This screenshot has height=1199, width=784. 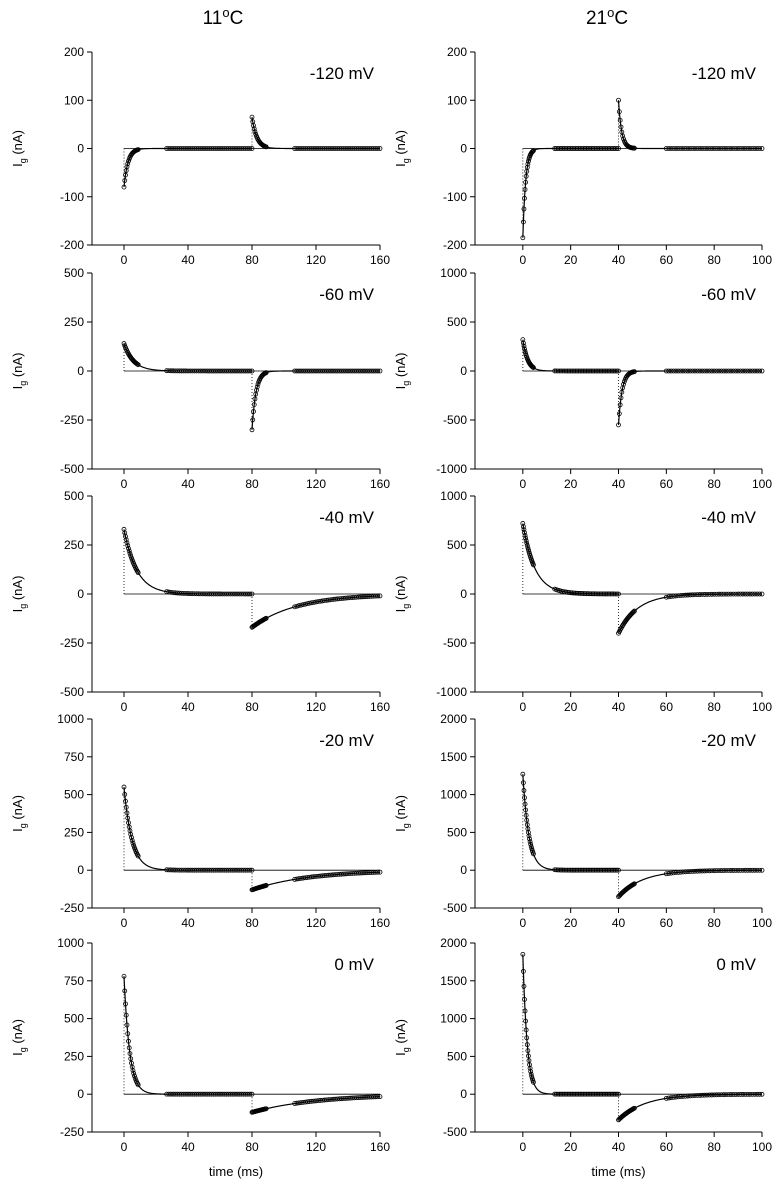 What do you see at coordinates (346, 294) in the screenshot?
I see `voltage-label: -60 mV` at bounding box center [346, 294].